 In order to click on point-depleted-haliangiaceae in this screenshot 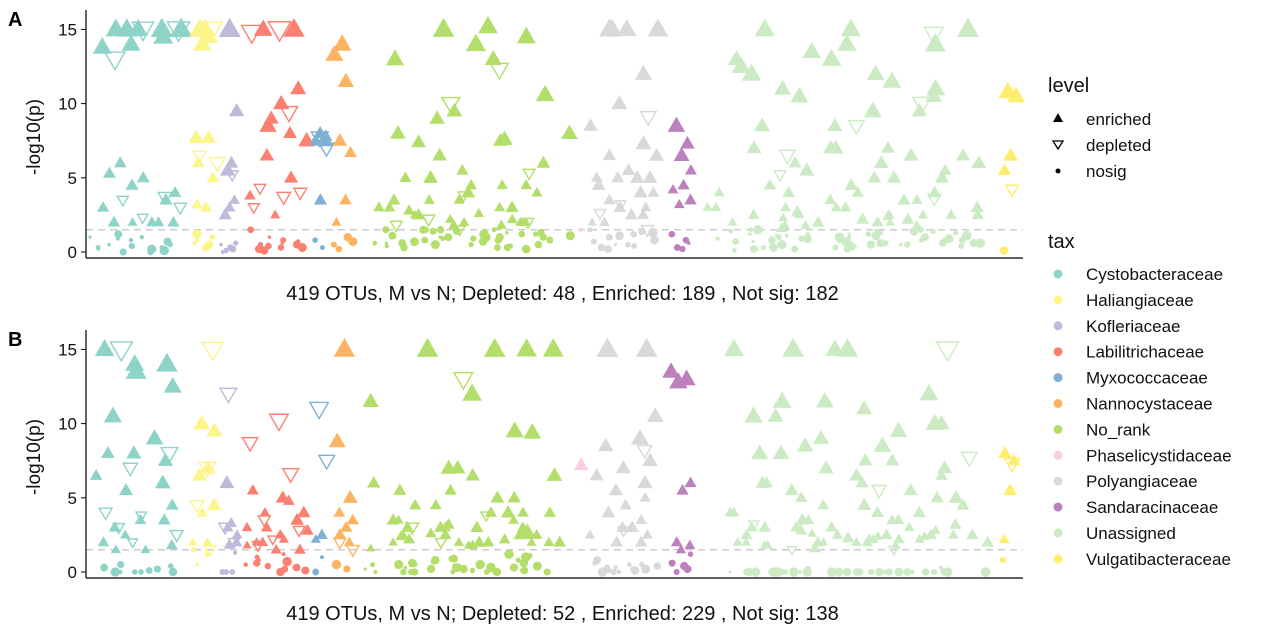, I will do `click(217, 164)`.